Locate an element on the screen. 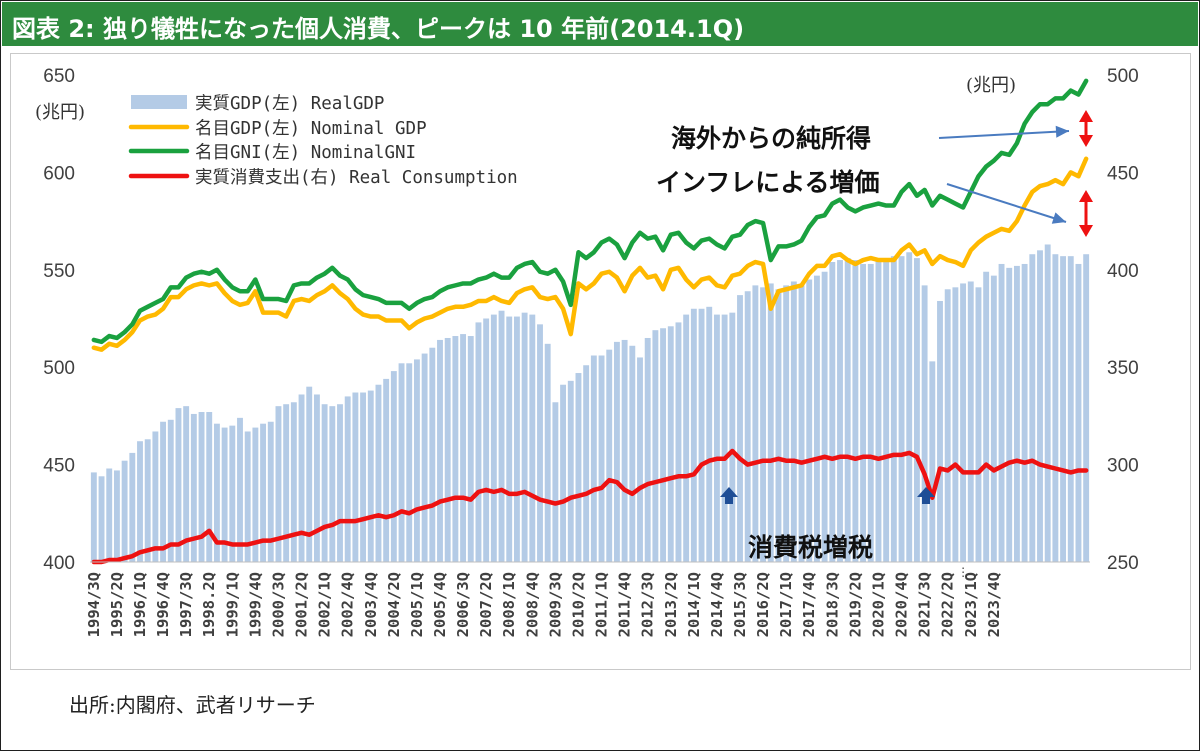 The image size is (1200, 751). x-tick-label: 2017/4Q is located at coordinates (809, 604).